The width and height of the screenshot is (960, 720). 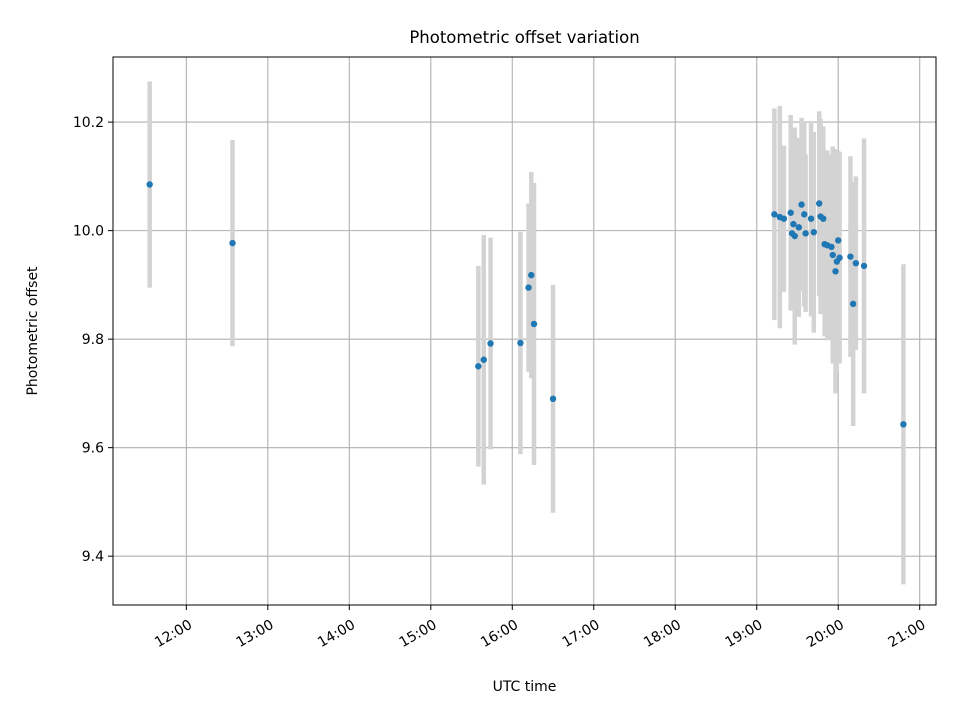 I want to click on y-tick-label: 9.6, so click(x=93, y=449).